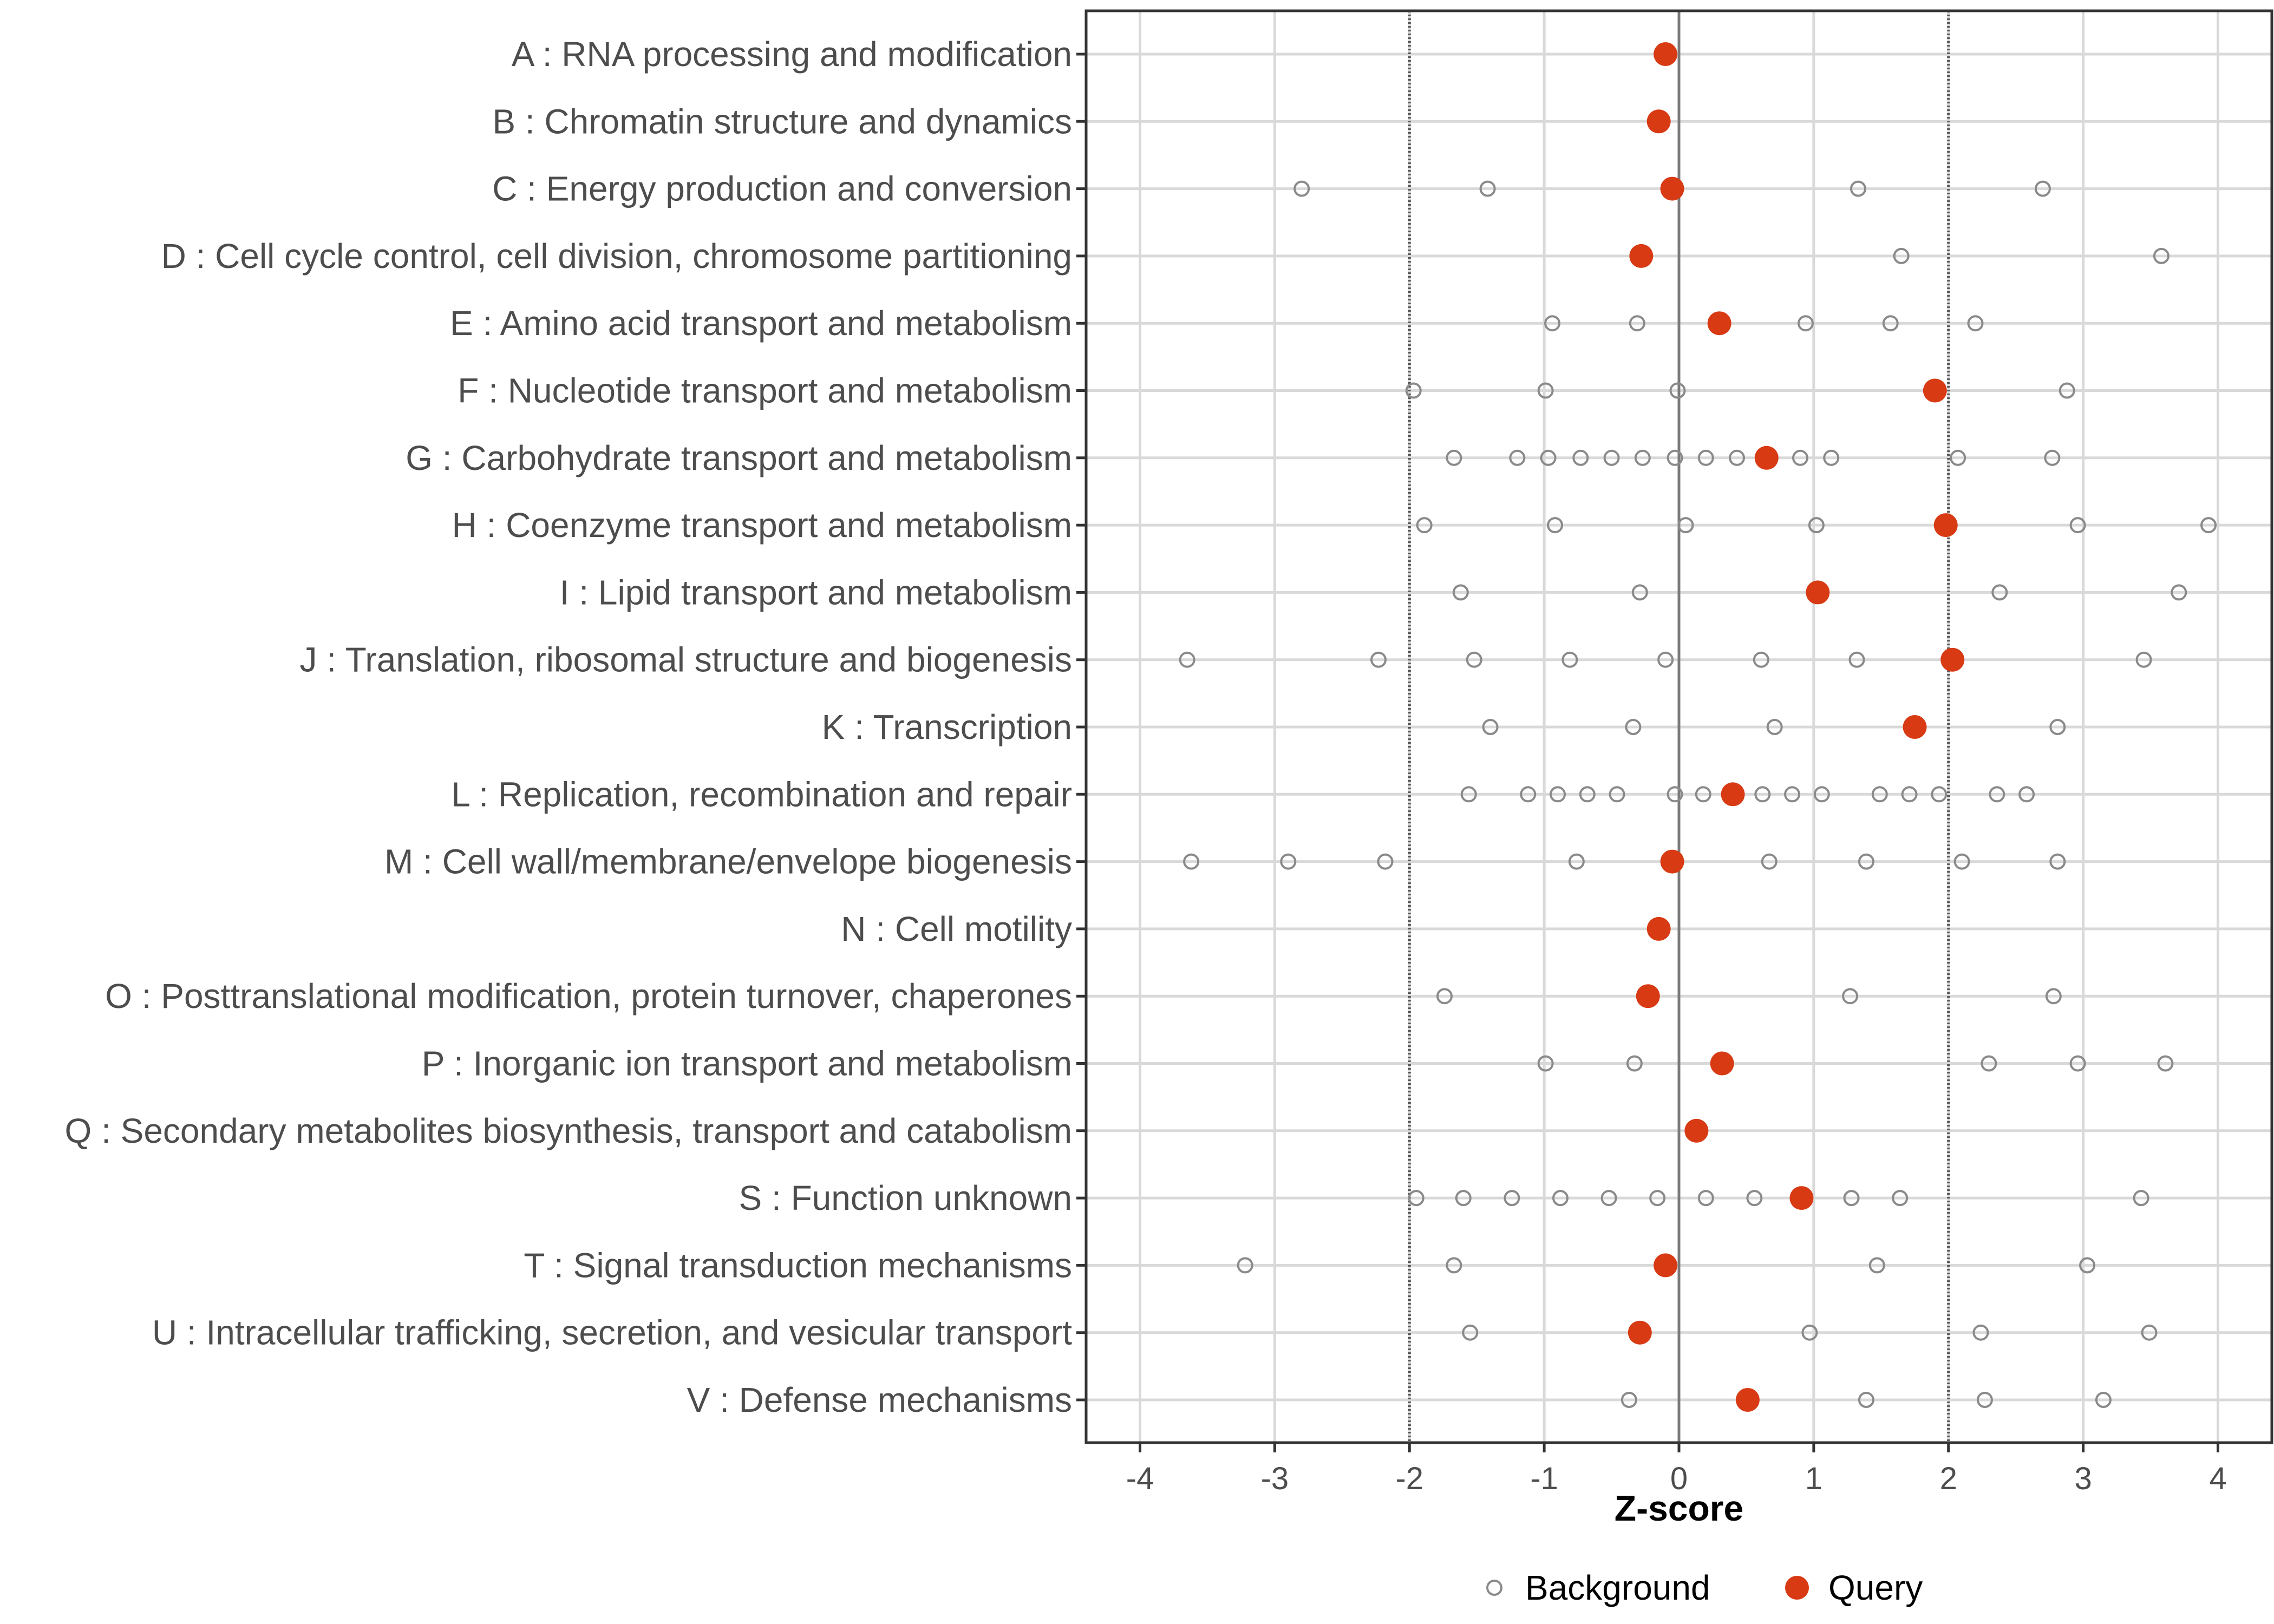  What do you see at coordinates (906, 1197) in the screenshot?
I see `category-label: S : Function unknown` at bounding box center [906, 1197].